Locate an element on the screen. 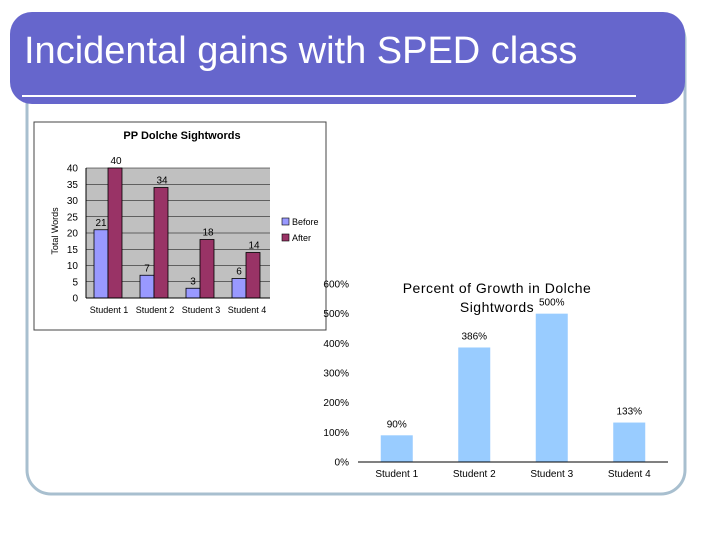  chart1-data-label: 6 is located at coordinates (239, 272).